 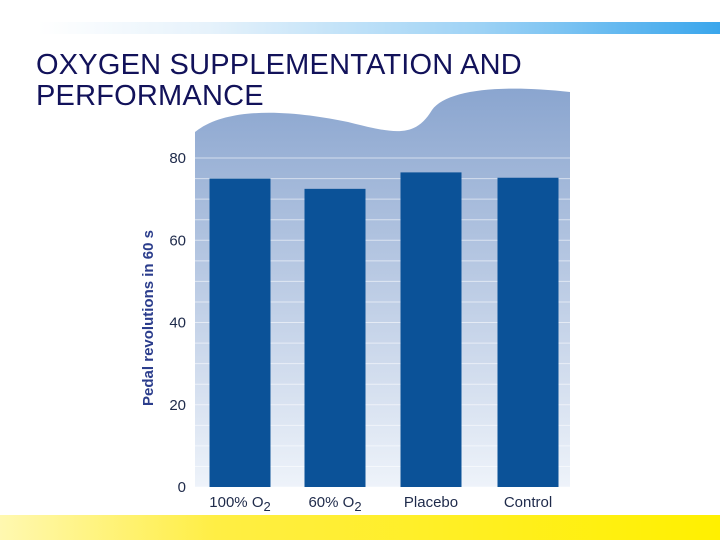 I want to click on y-tick-label: 40, so click(x=177, y=323).